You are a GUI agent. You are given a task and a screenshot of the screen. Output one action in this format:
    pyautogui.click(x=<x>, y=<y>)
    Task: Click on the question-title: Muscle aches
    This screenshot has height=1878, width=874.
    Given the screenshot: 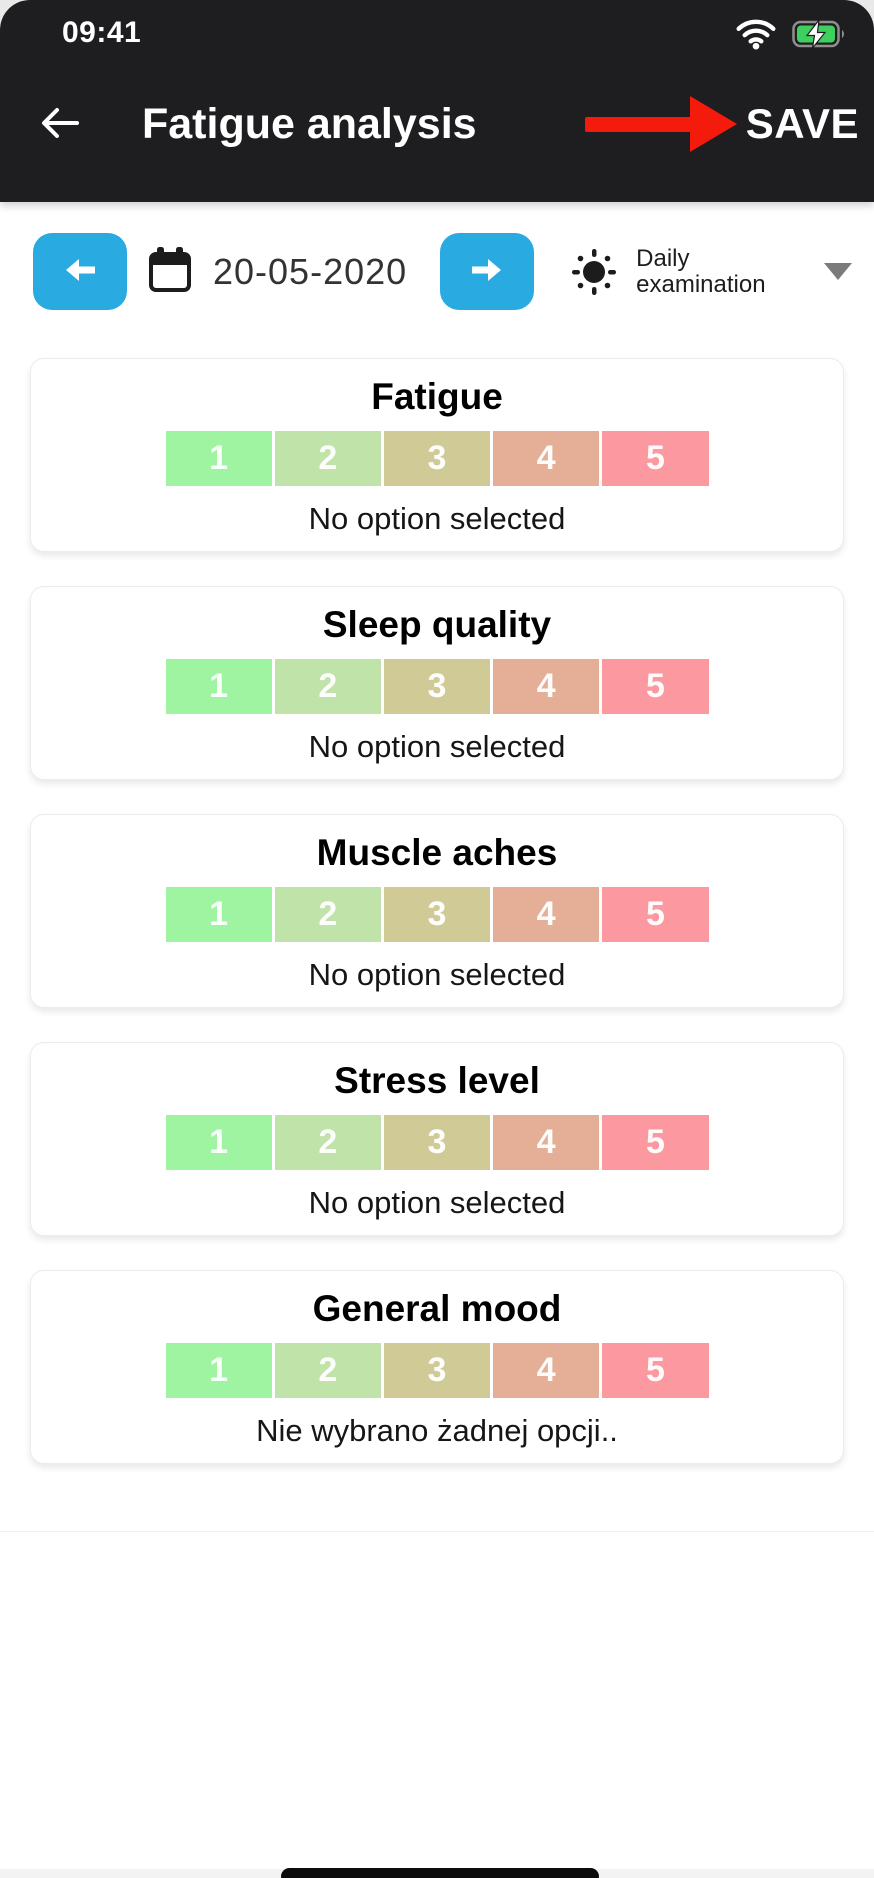 What is the action you would take?
    pyautogui.click(x=437, y=852)
    